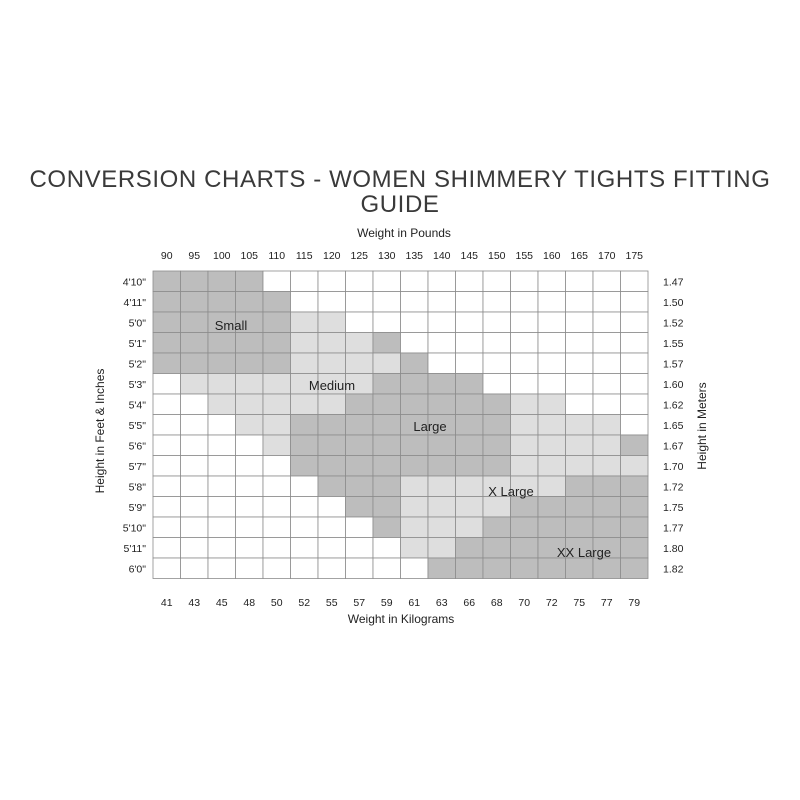 This screenshot has width=800, height=800. Describe the element at coordinates (404, 233) in the screenshot. I see `top-axis-label: Weight in Pounds` at that location.